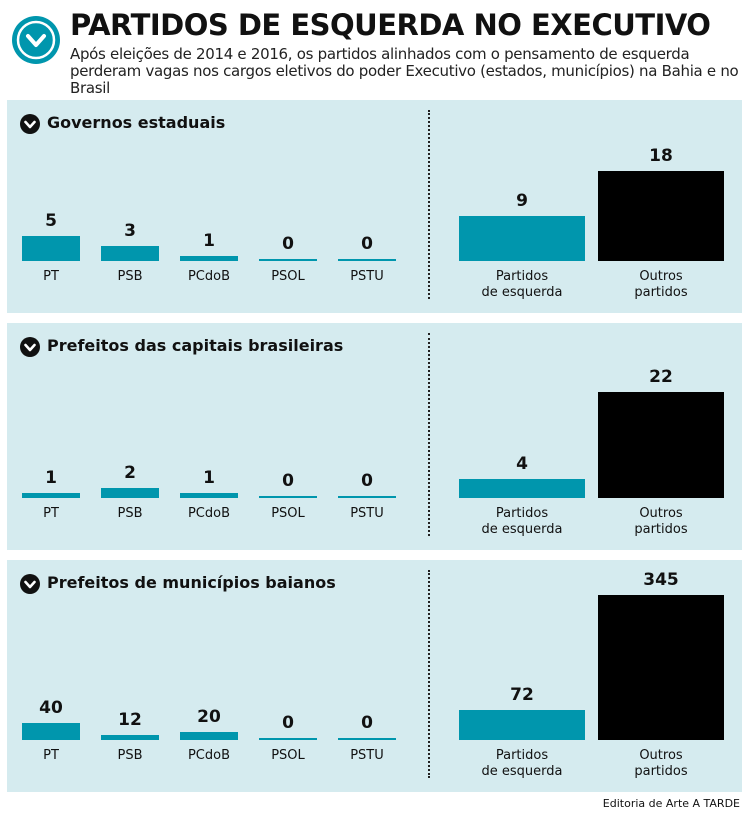  I want to click on value-label: 22, so click(661, 376).